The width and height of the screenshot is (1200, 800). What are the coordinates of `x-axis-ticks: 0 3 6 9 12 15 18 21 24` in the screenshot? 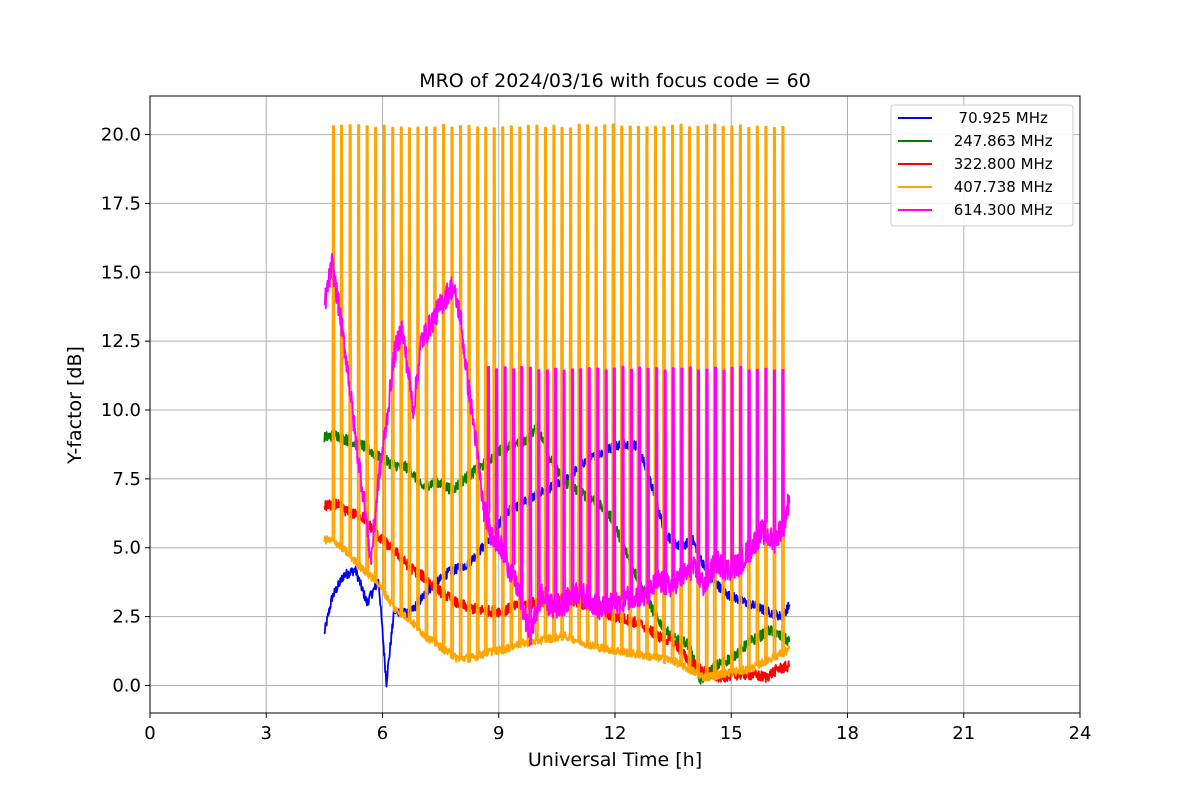 It's located at (617, 728).